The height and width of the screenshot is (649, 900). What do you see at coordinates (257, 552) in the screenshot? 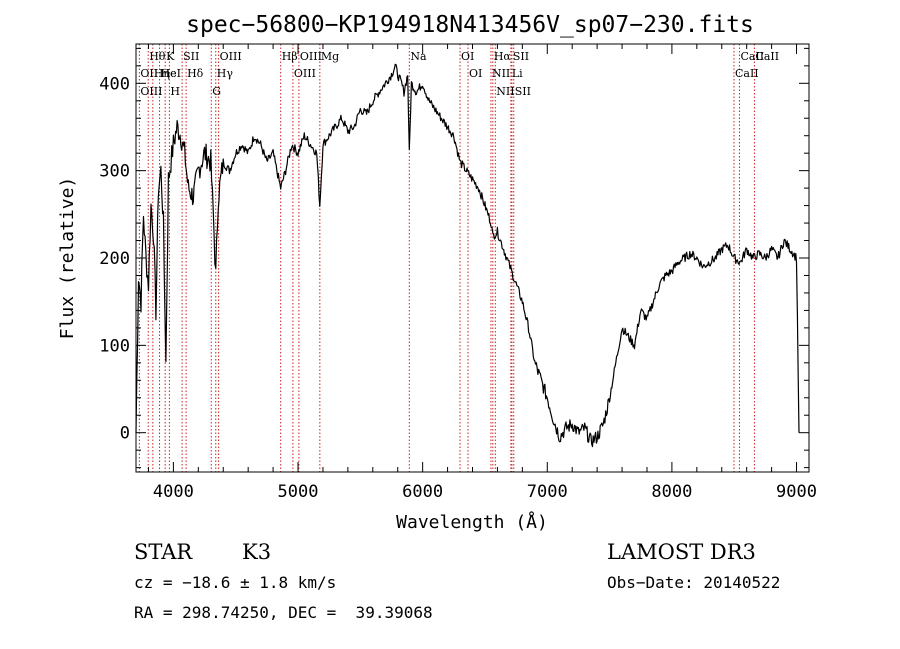
I see `object-subclass: K3` at bounding box center [257, 552].